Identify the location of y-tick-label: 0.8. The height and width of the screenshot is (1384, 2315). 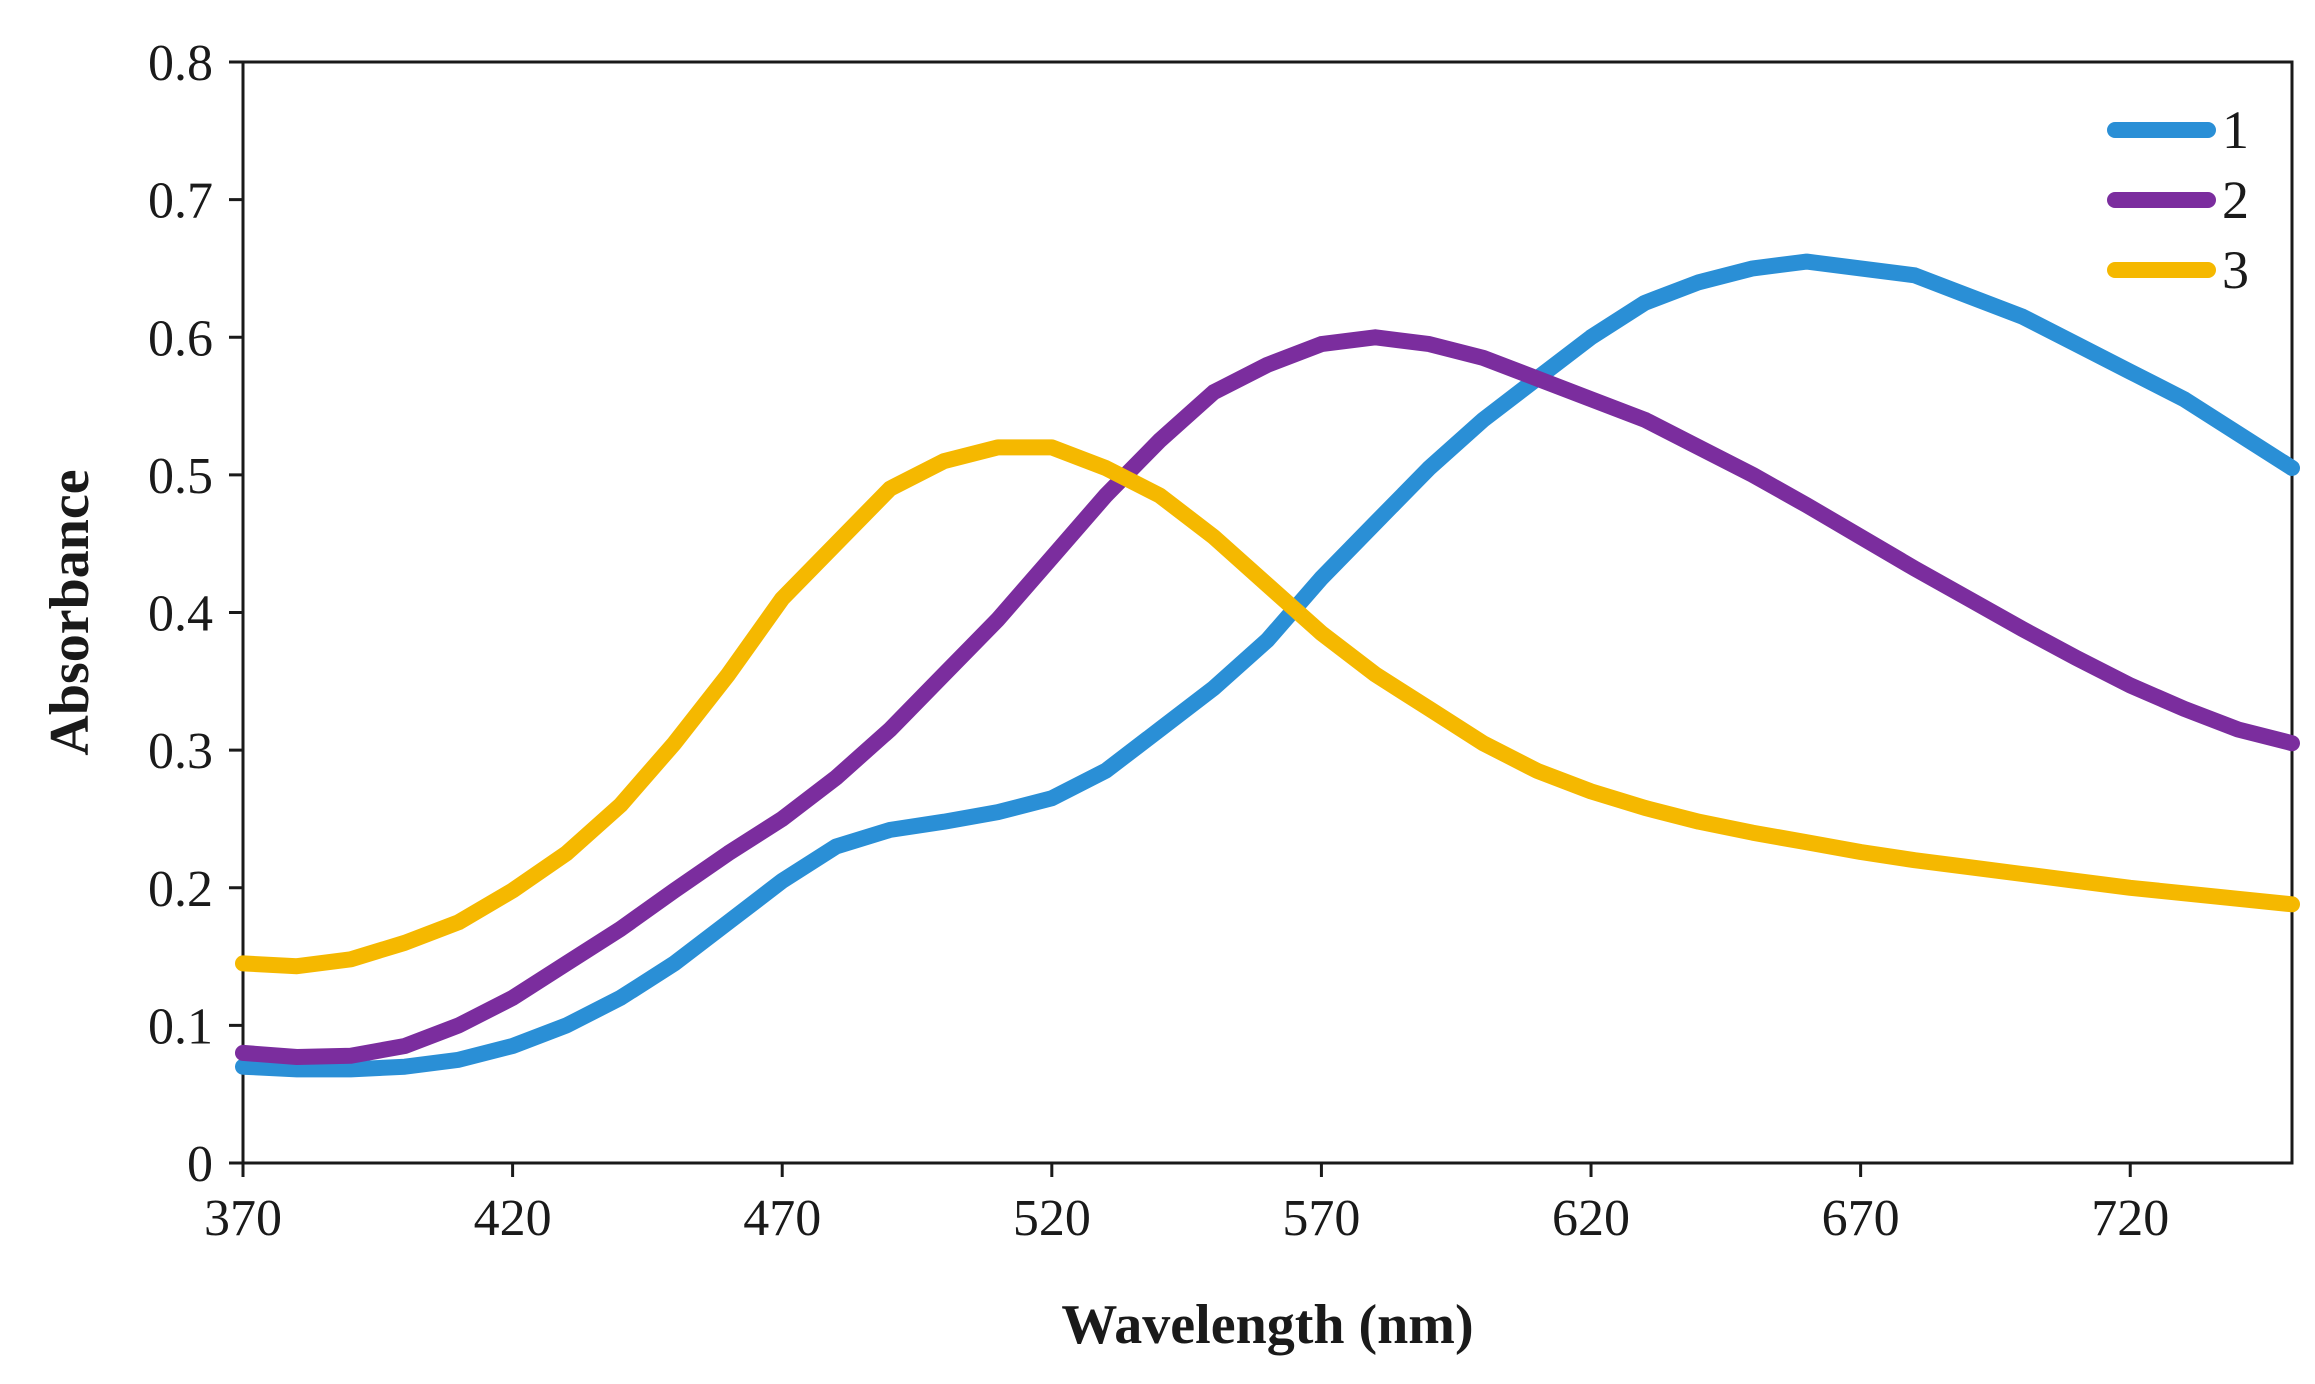
(180, 63).